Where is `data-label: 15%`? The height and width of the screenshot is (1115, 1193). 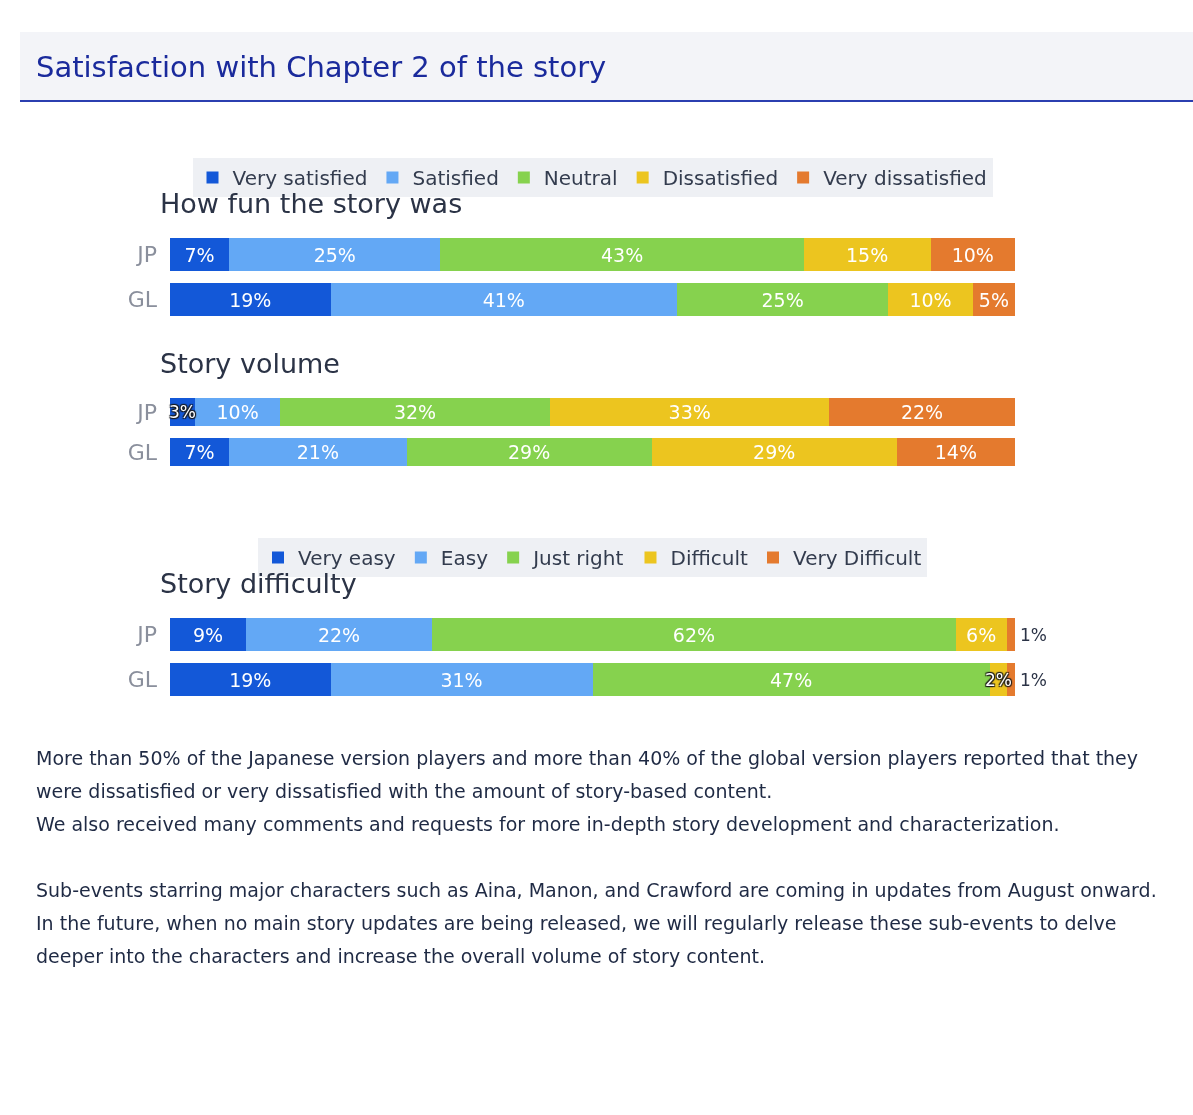
data-label: 15% is located at coordinates (867, 254).